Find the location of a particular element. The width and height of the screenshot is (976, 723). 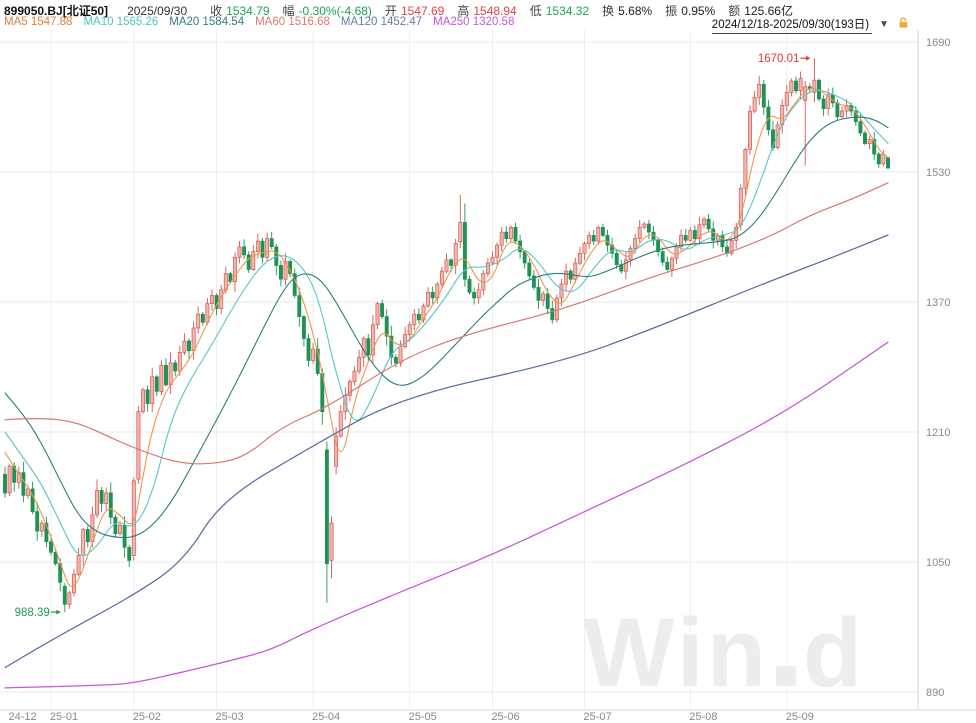

ma20-legend: MA20 1584.54 is located at coordinates (207, 22).